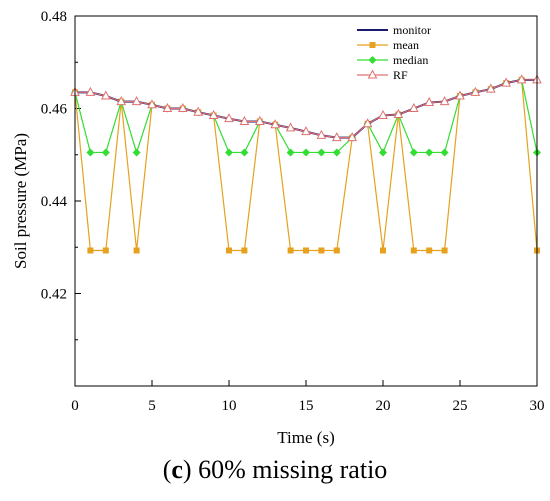 The image size is (550, 501). I want to click on figure-caption: (c) 60% missing ratio, so click(275, 470).